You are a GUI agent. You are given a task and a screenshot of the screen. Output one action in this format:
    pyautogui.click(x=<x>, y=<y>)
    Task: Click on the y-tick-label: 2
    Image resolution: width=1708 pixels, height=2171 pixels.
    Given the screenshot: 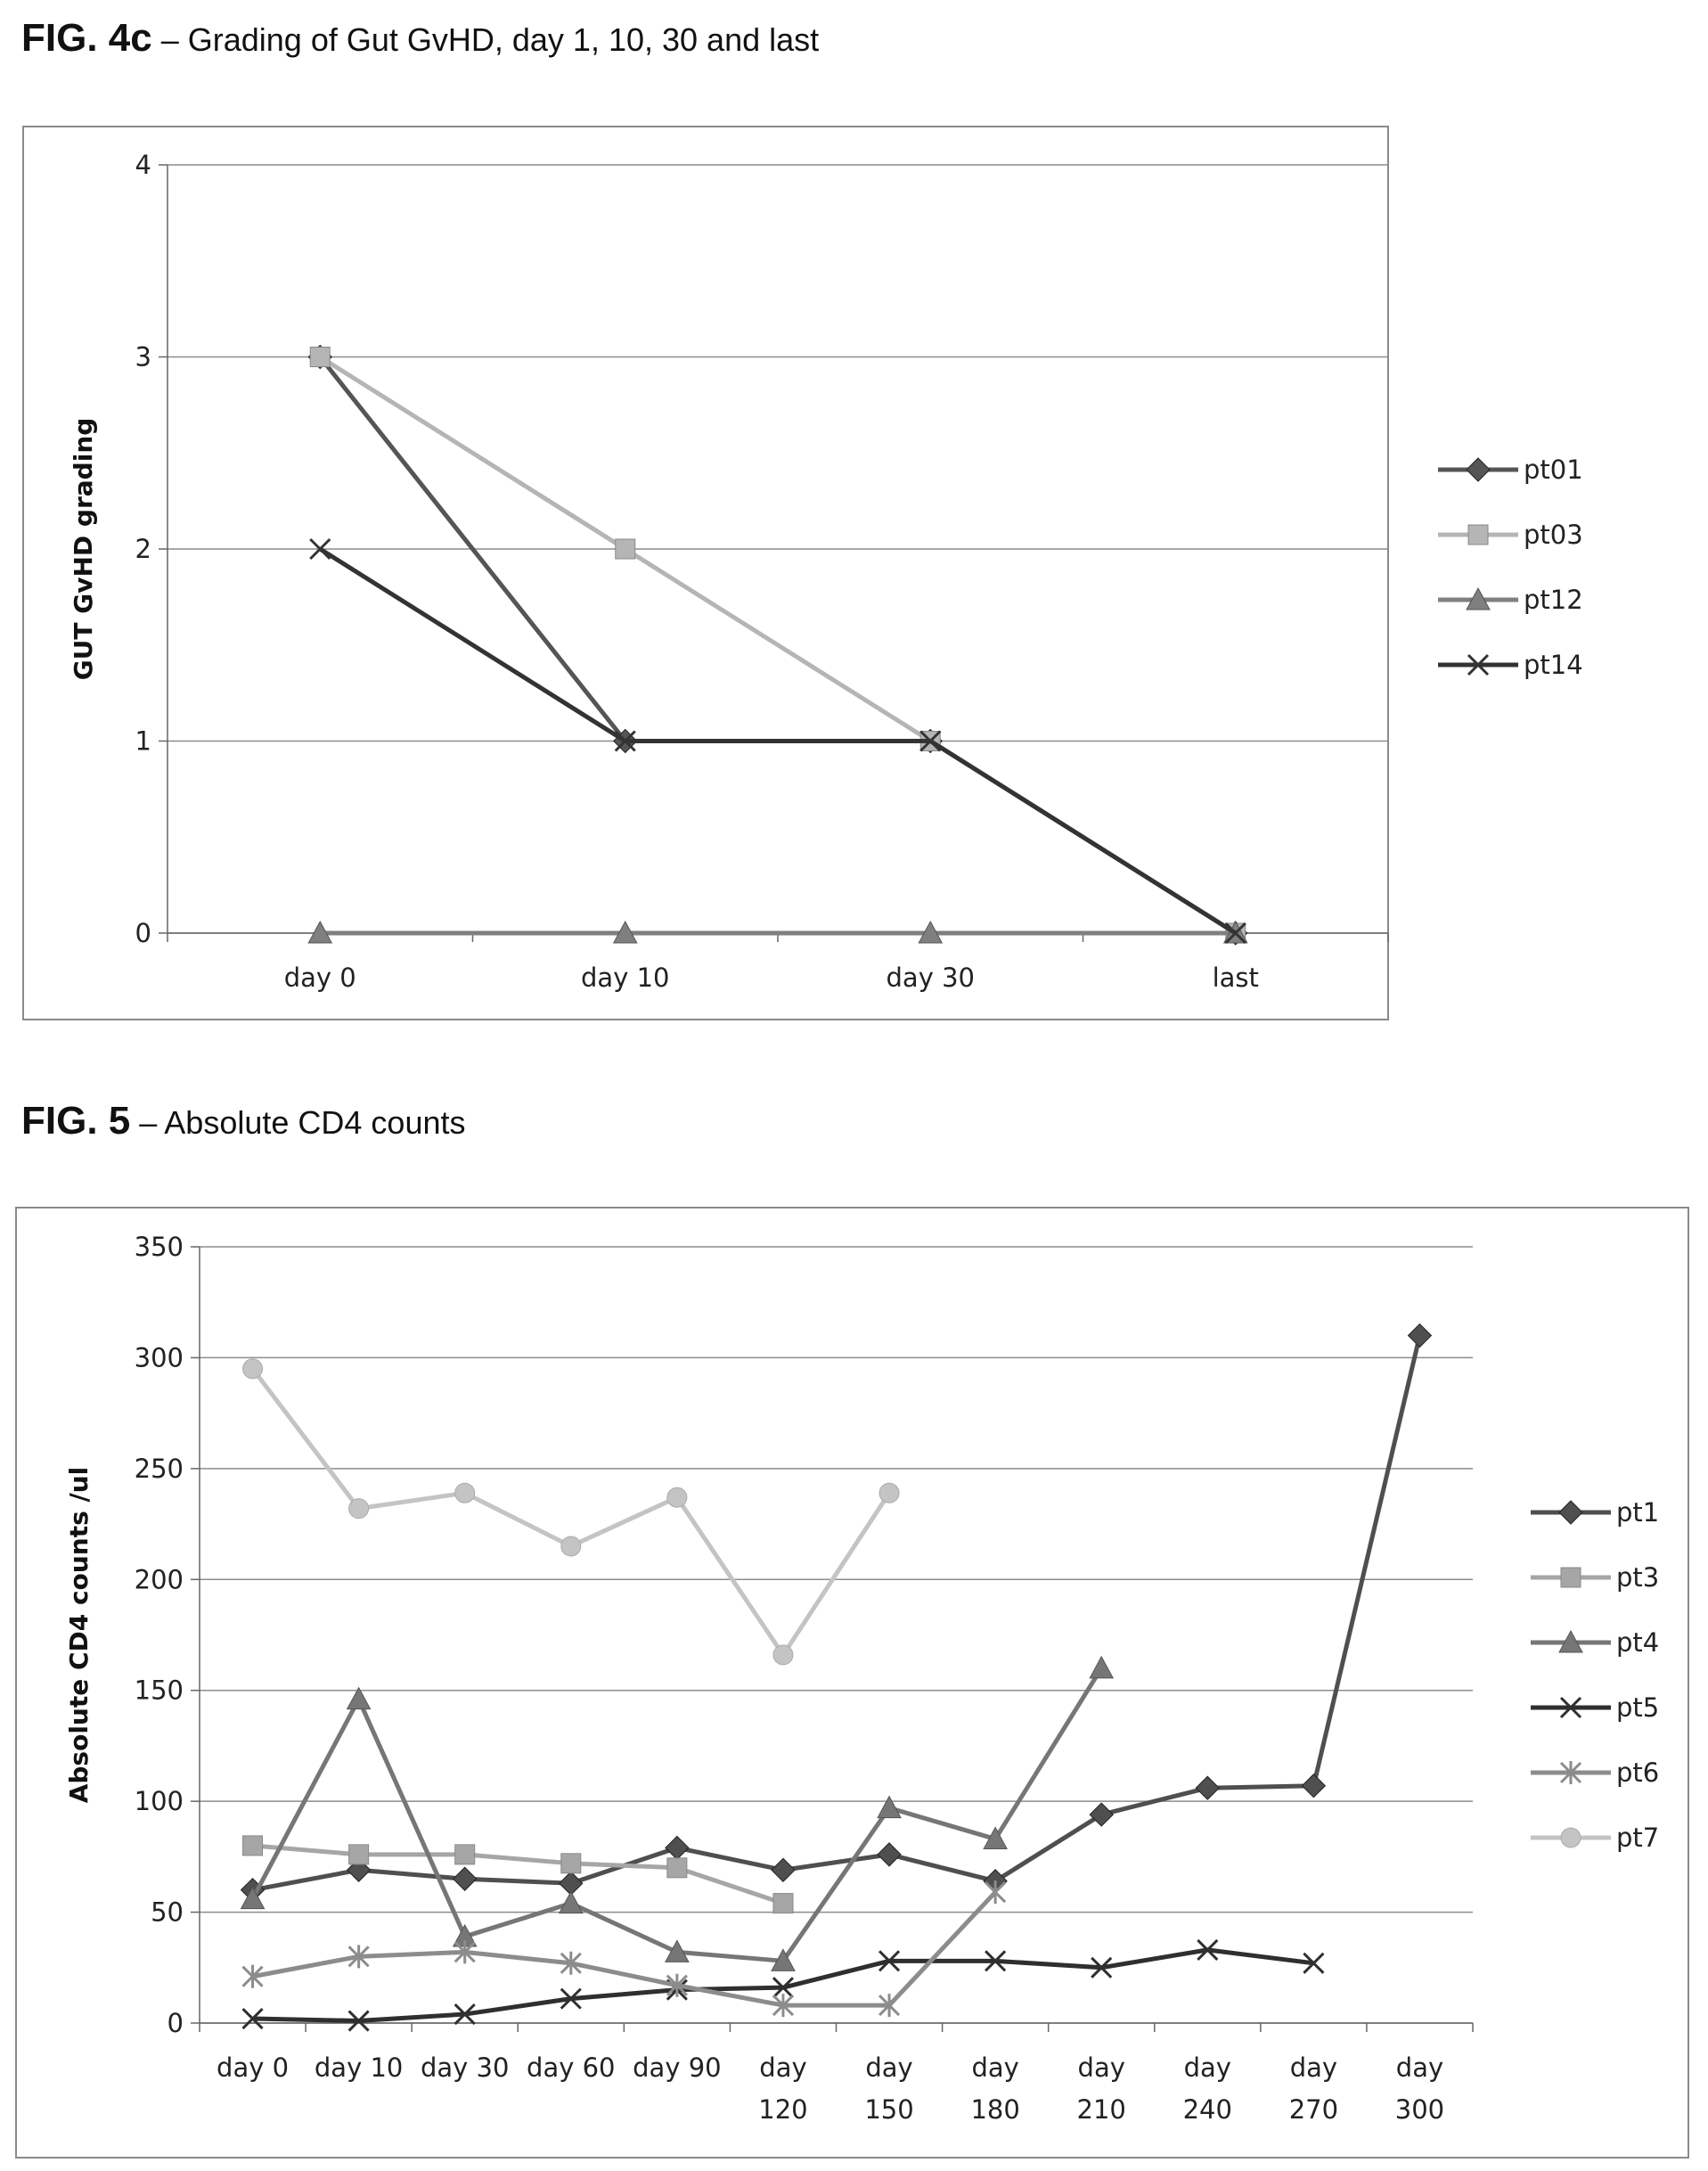 What is the action you would take?
    pyautogui.click(x=143, y=549)
    